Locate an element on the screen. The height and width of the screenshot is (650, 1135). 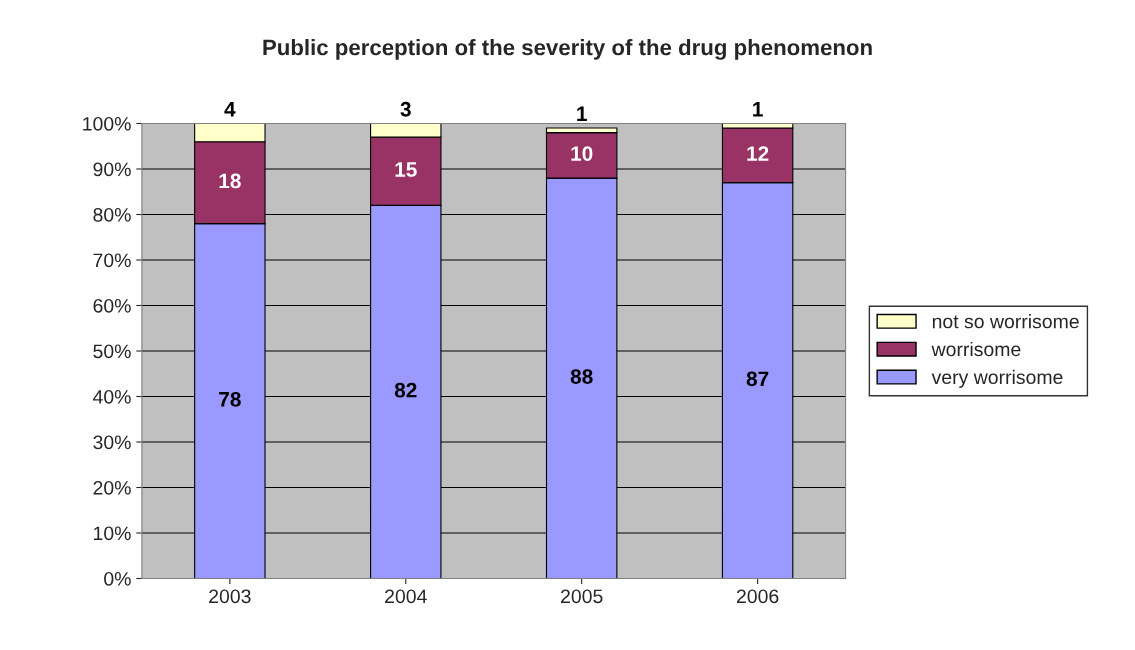
y-tick-label: 80% is located at coordinates (112, 214).